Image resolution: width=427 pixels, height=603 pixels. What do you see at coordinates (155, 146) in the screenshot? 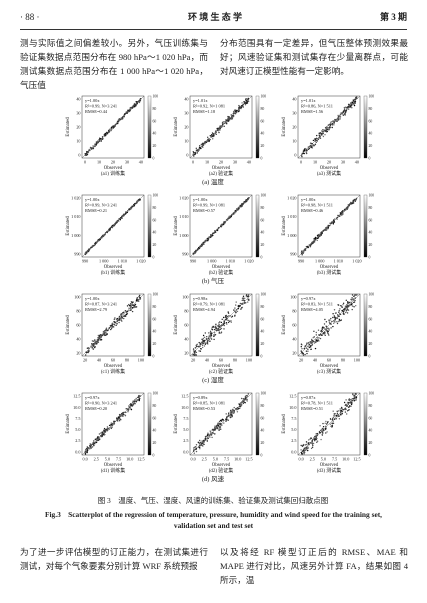
I see `colorbar-tick-label: 20` at bounding box center [155, 146].